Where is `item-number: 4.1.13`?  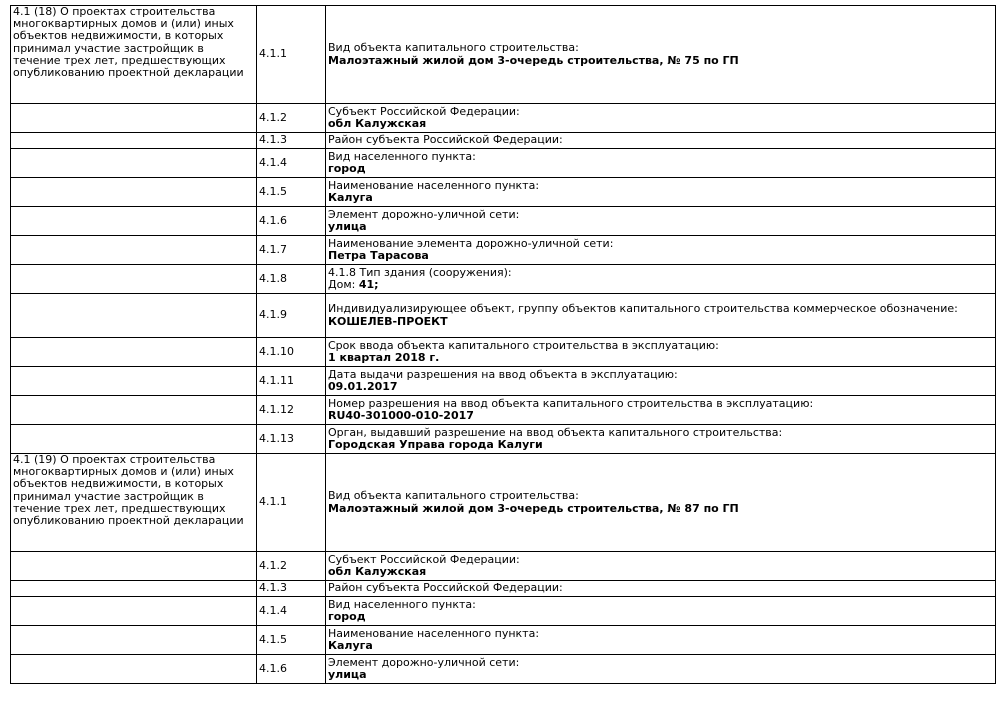 item-number: 4.1.13 is located at coordinates (291, 439).